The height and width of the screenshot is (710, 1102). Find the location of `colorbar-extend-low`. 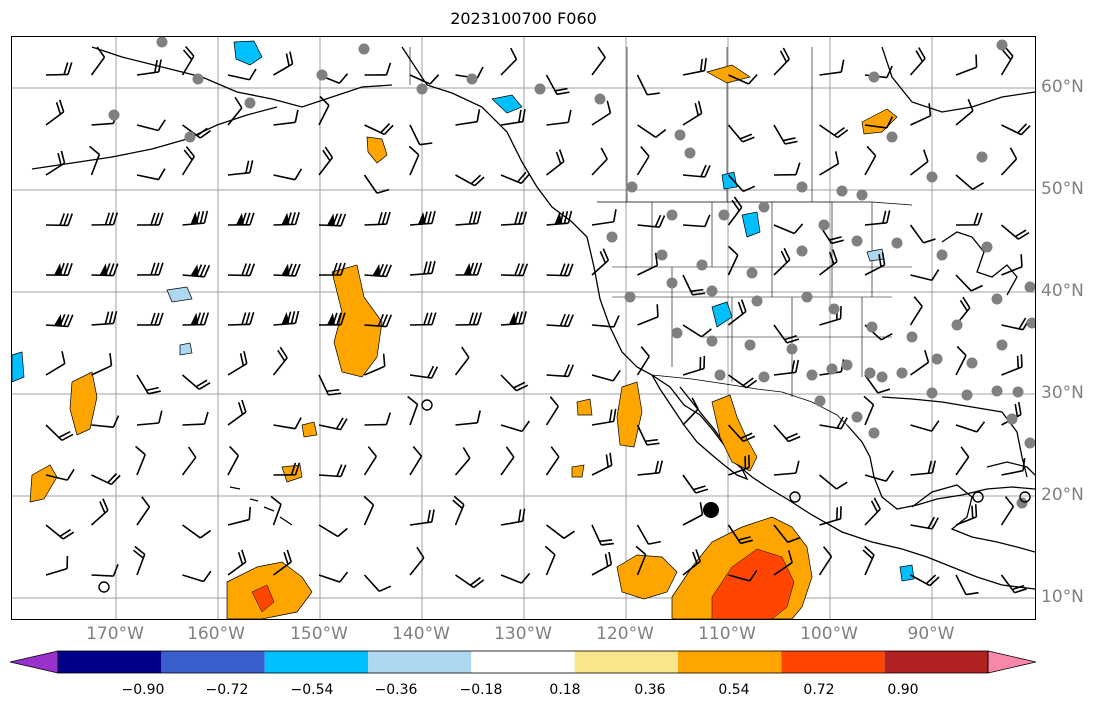

colorbar-extend-low is located at coordinates (34, 662).